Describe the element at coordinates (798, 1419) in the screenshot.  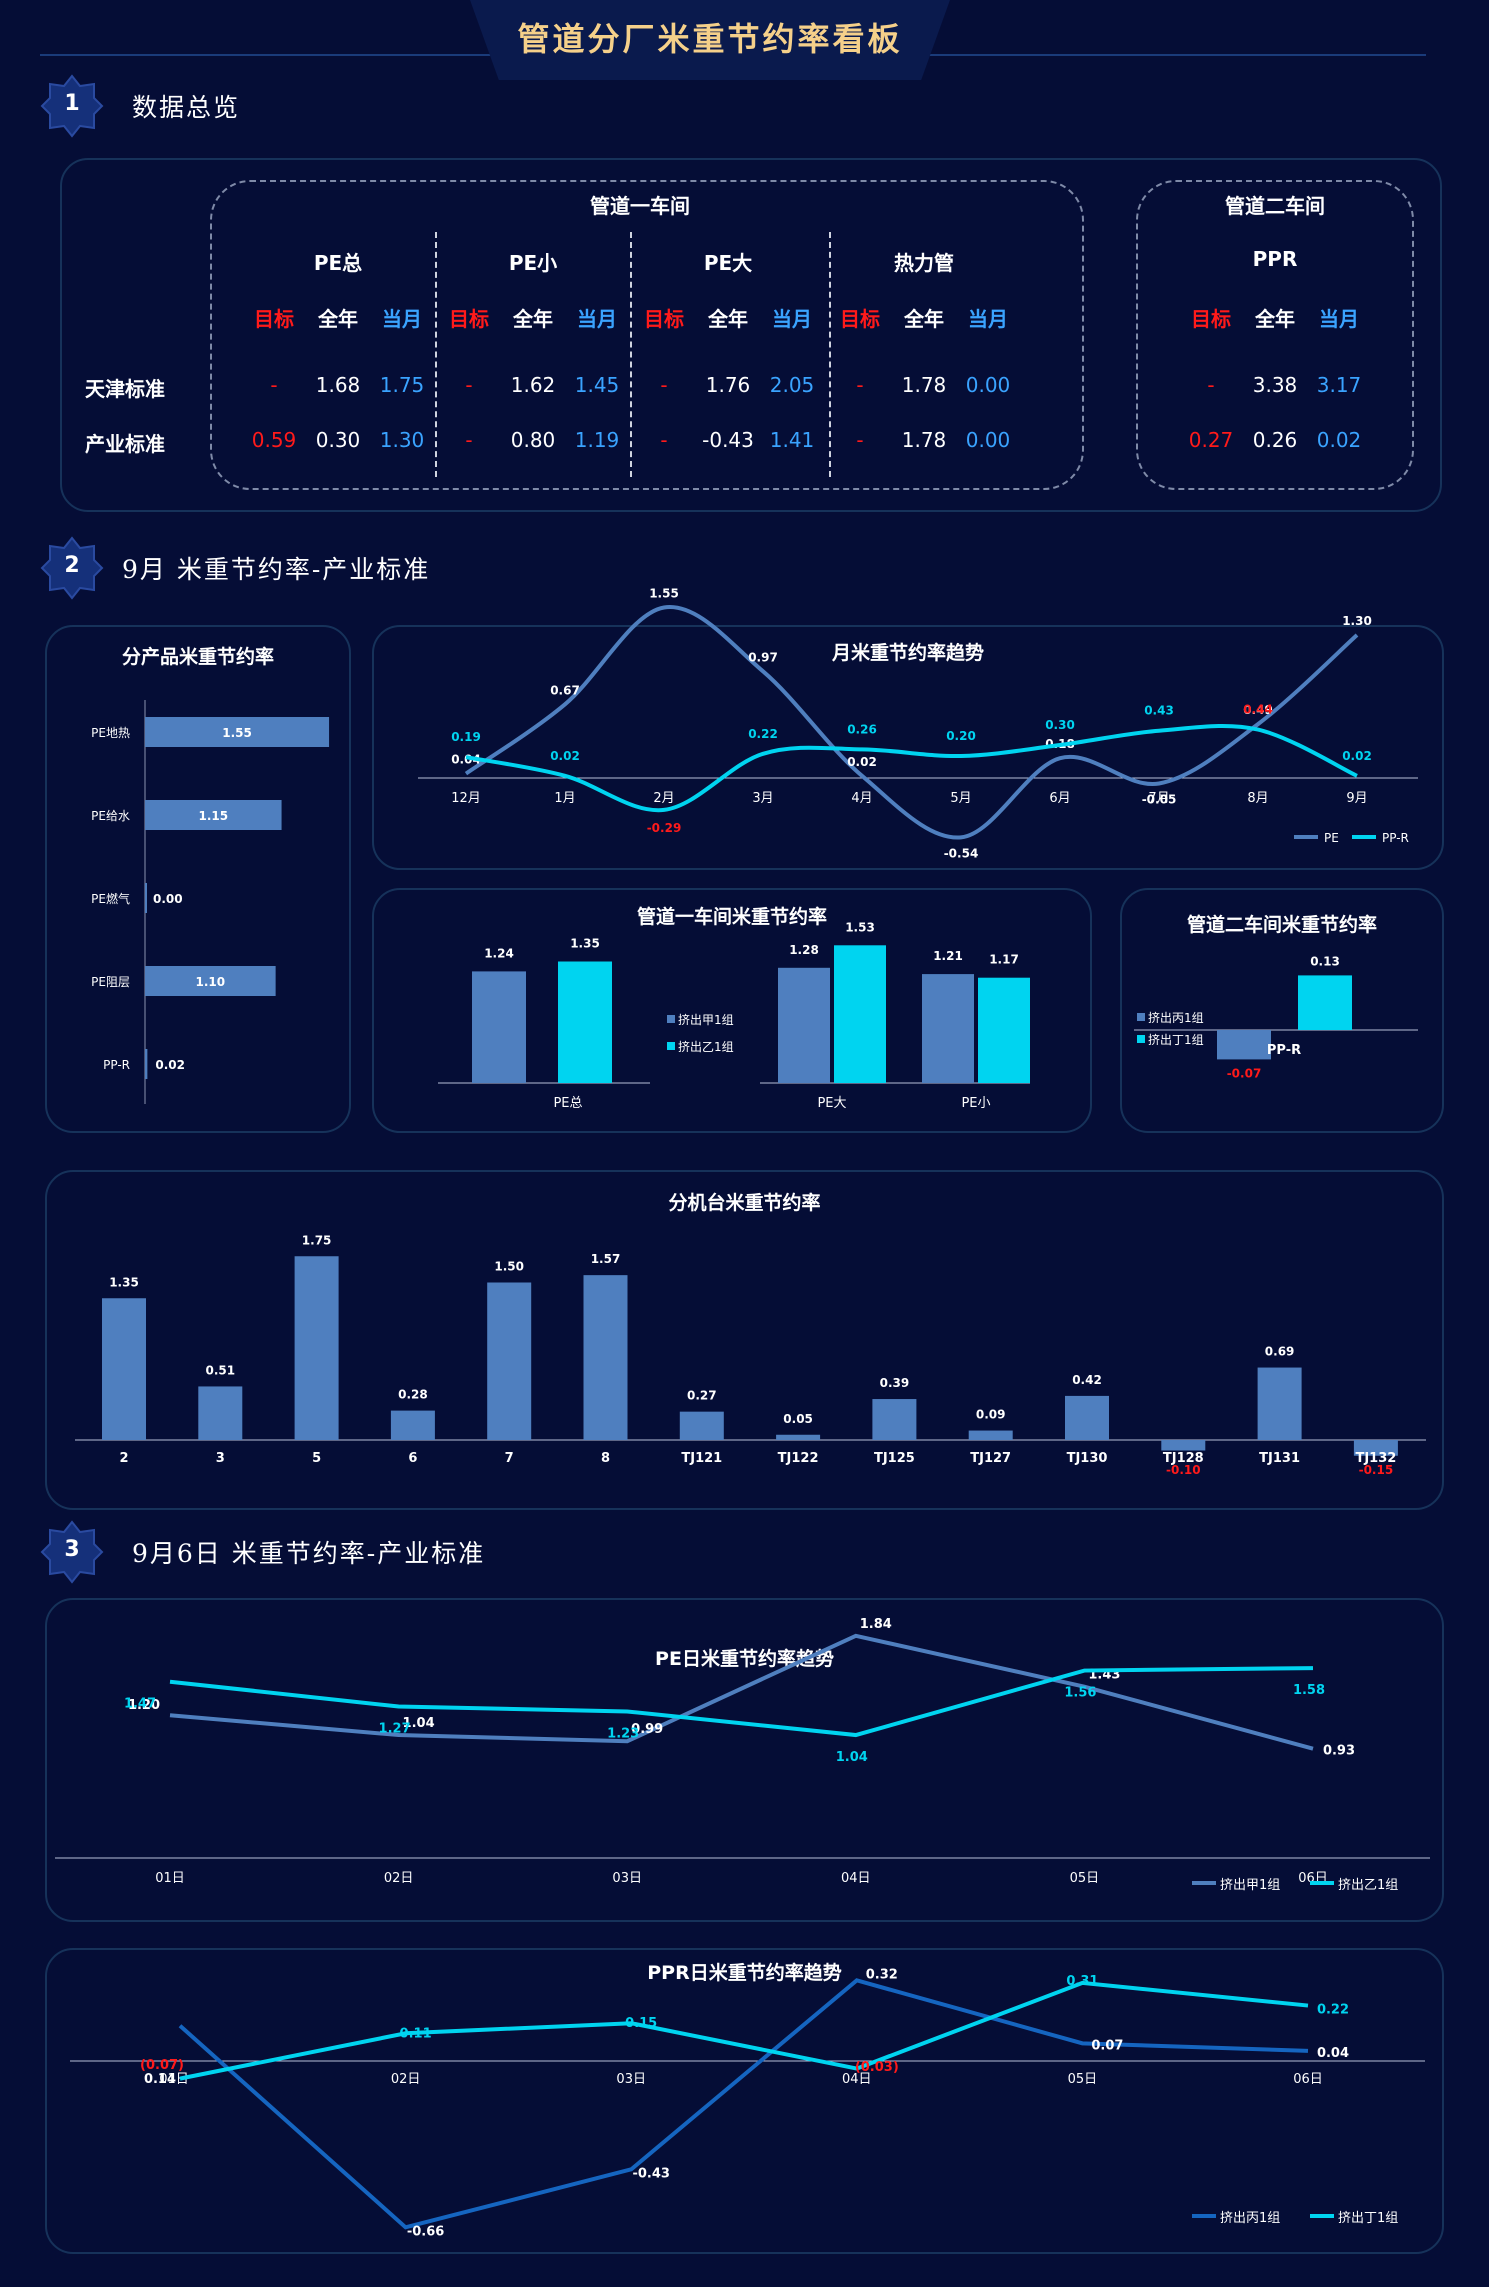
I see `machine-value-label: 0.05` at that location.